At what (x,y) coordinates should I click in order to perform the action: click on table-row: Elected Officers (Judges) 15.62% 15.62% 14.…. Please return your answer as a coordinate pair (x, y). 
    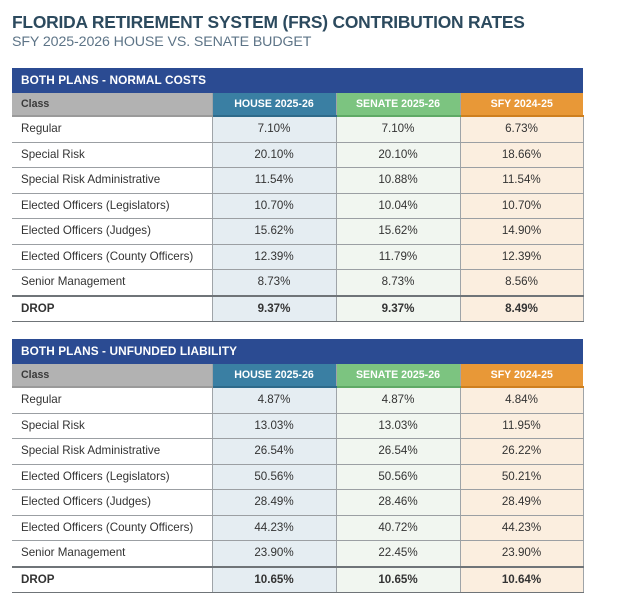
    Looking at the image, I should click on (298, 231).